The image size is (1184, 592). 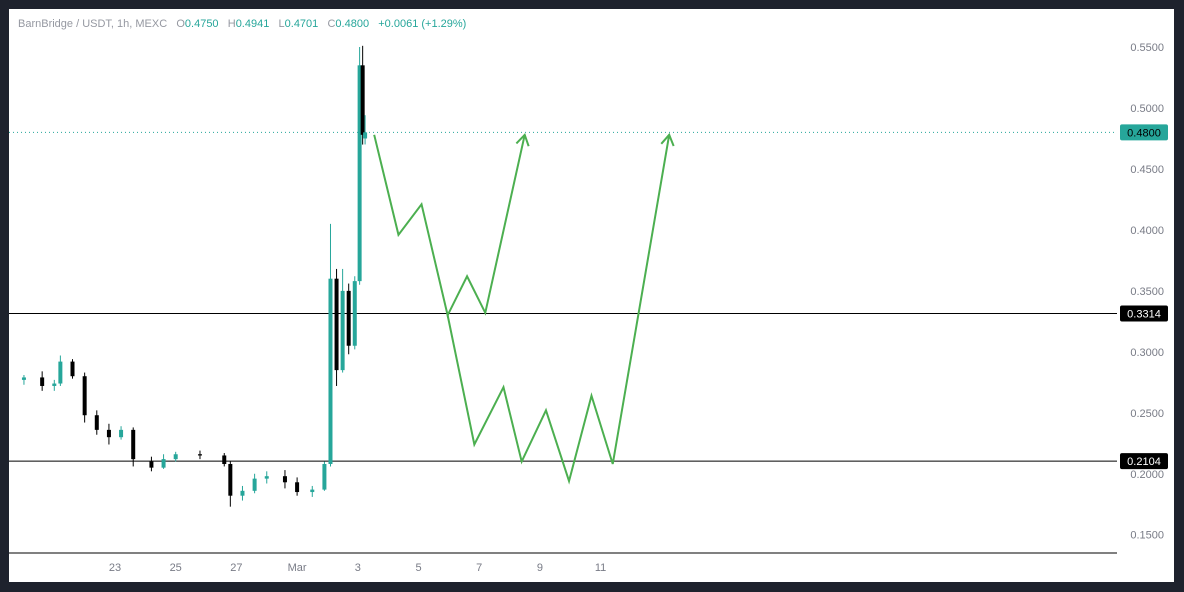 What do you see at coordinates (422, 24) in the screenshot?
I see `change-value: +0.0061 (+1.29%)` at bounding box center [422, 24].